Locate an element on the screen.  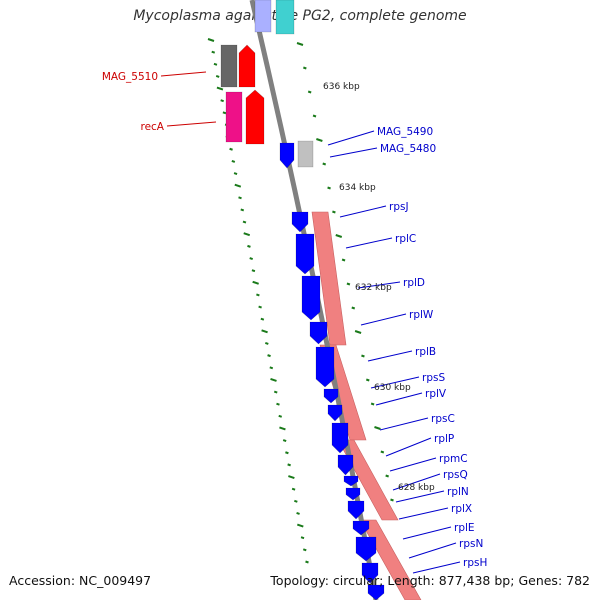
scale-label-4: 628 kbp is located at coordinates (416, 488).